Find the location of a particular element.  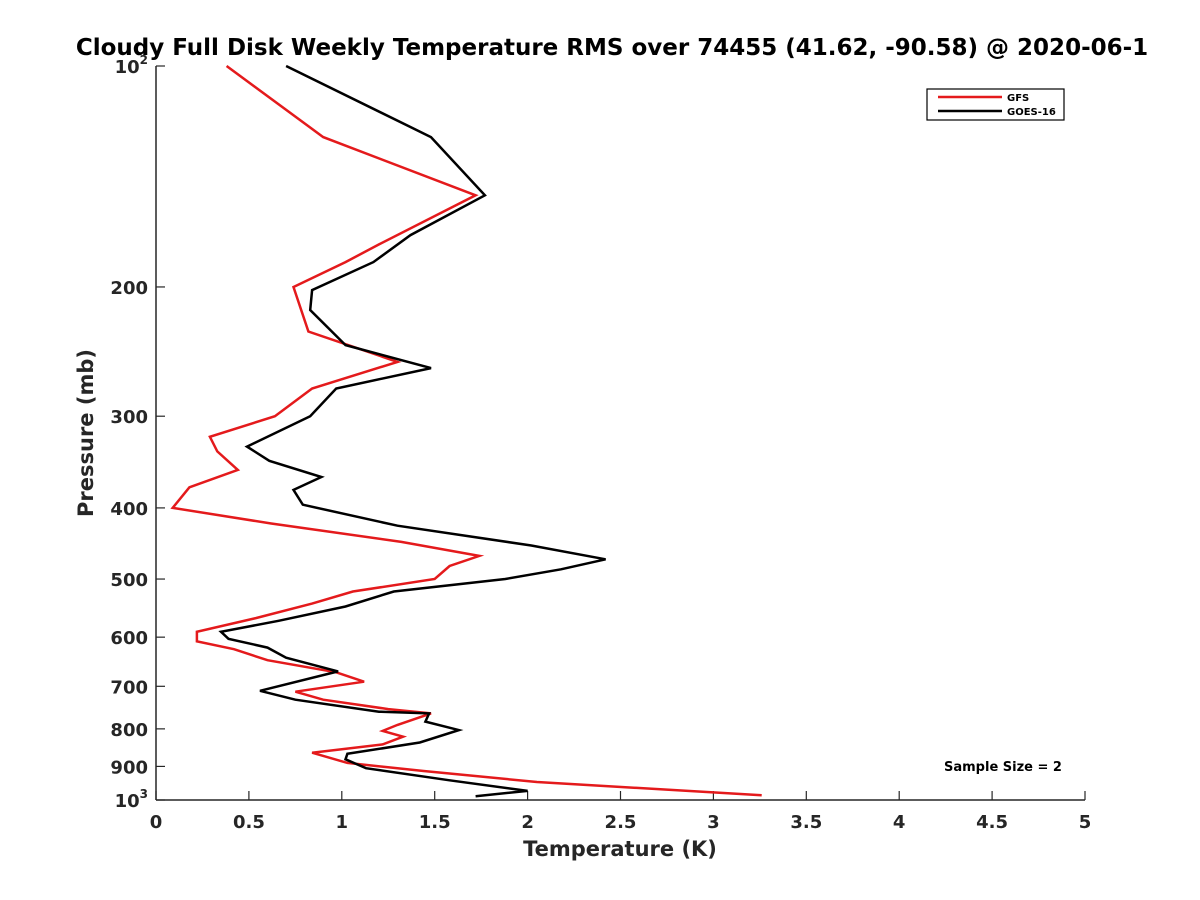

legend-box is located at coordinates (995, 104).